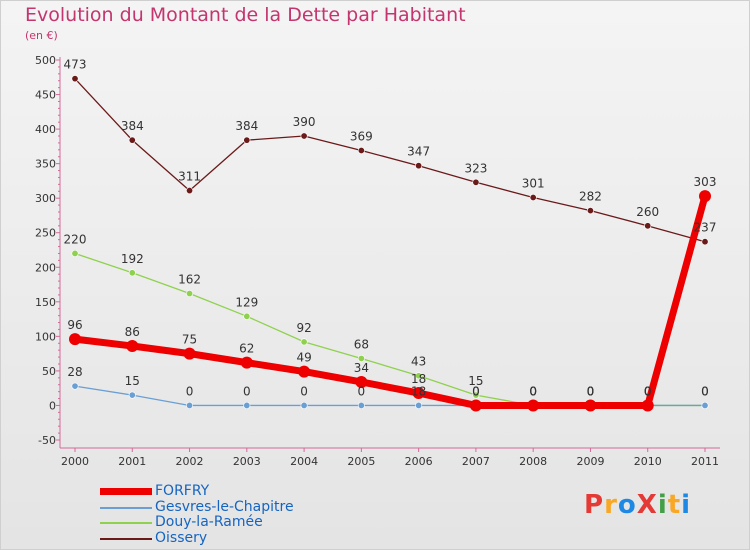 Image resolution: width=750 pixels, height=550 pixels. What do you see at coordinates (47, 440) in the screenshot?
I see `y-tick-label: -50` at bounding box center [47, 440].